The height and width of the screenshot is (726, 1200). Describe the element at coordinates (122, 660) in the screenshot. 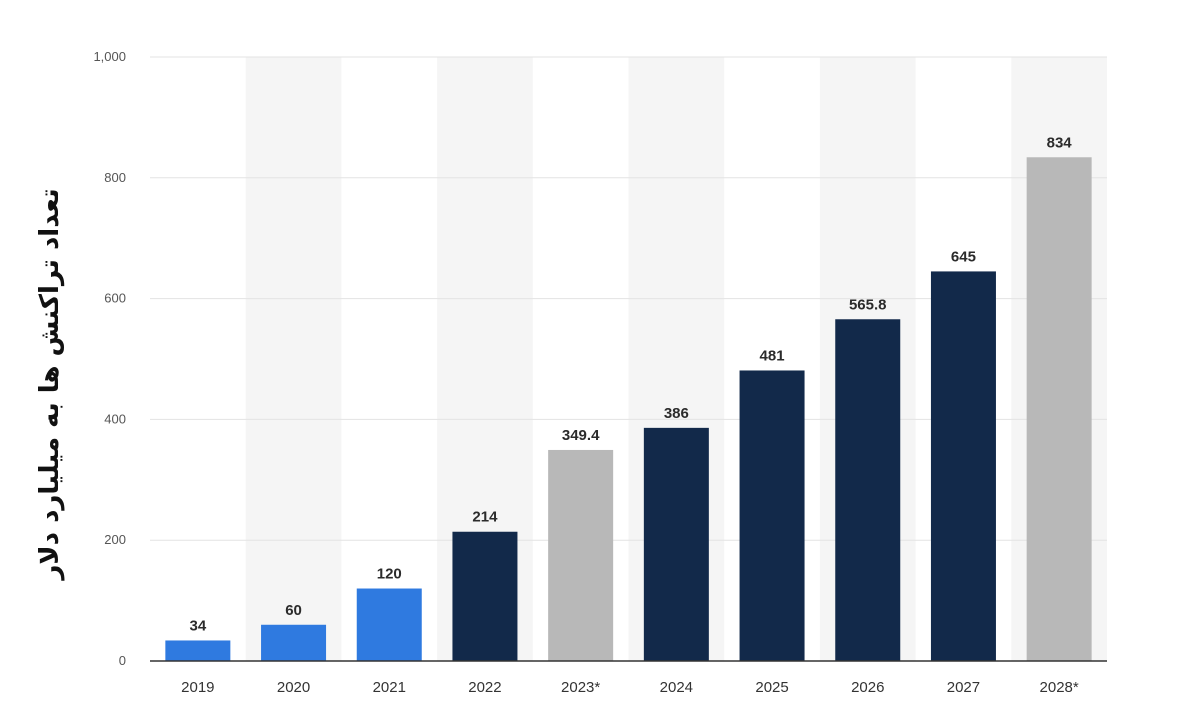

I see `y-tick-label: 0` at that location.